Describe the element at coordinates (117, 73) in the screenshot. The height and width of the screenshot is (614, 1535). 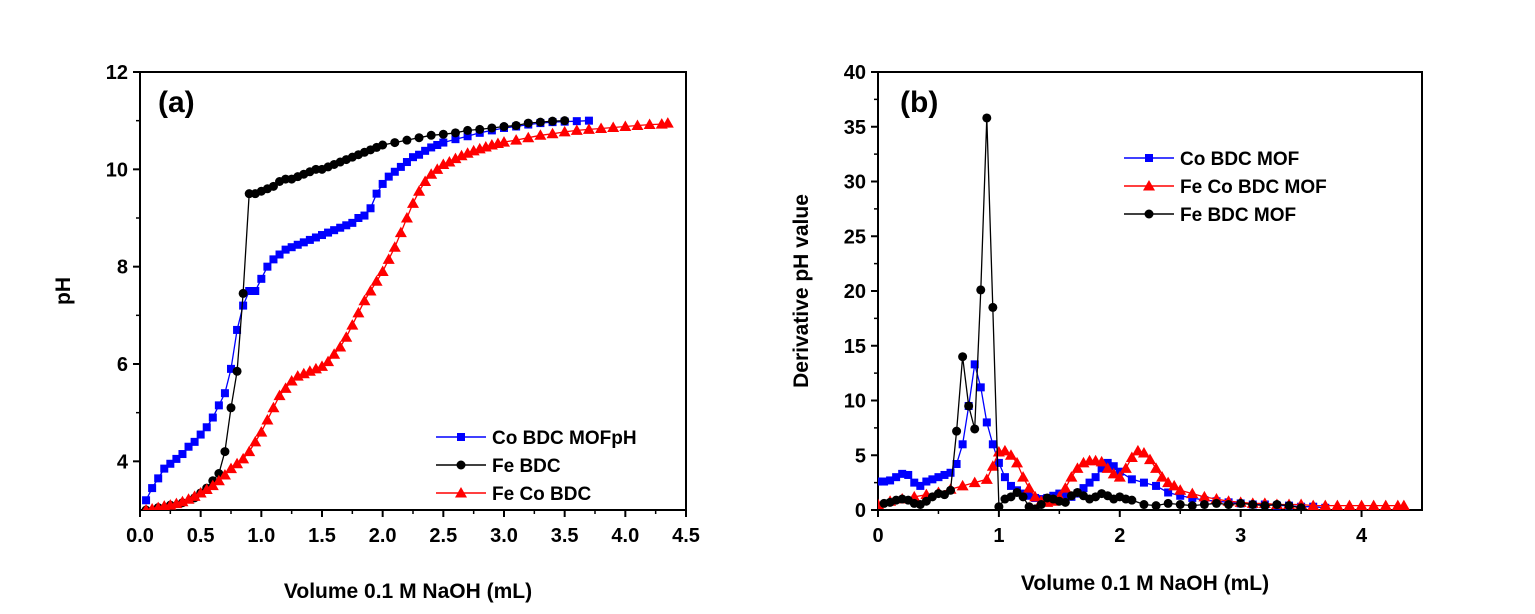
I see `y-tick-label: 12` at that location.